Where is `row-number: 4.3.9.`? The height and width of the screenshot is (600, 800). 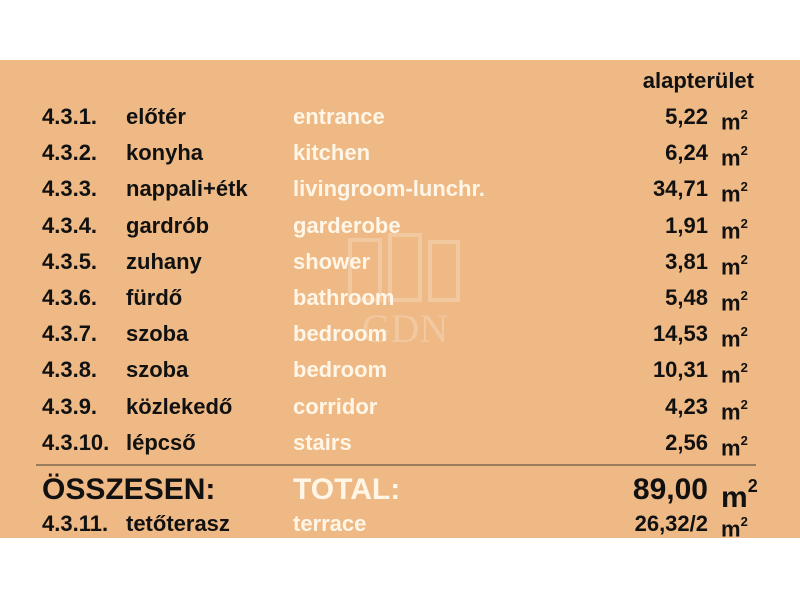
row-number: 4.3.9. is located at coordinates (70, 406).